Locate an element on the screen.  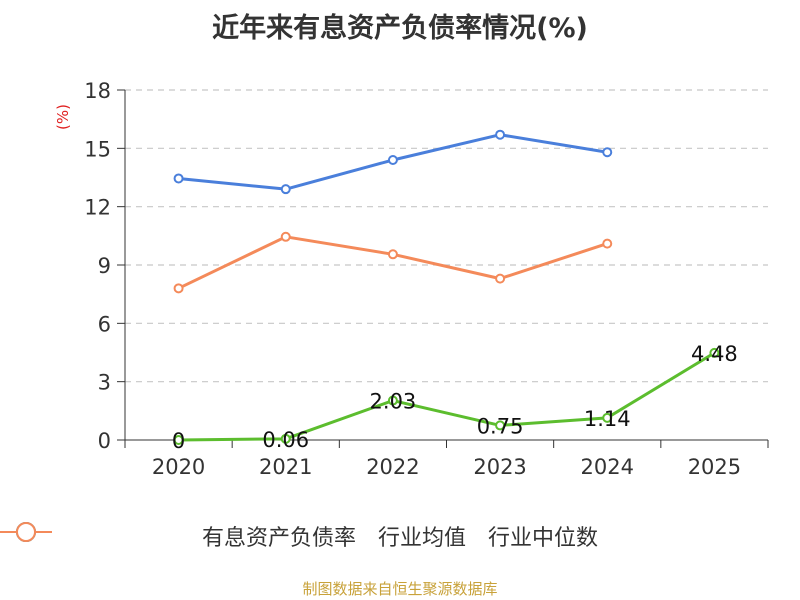
x-tick-label: 2023 is located at coordinates (499, 467).